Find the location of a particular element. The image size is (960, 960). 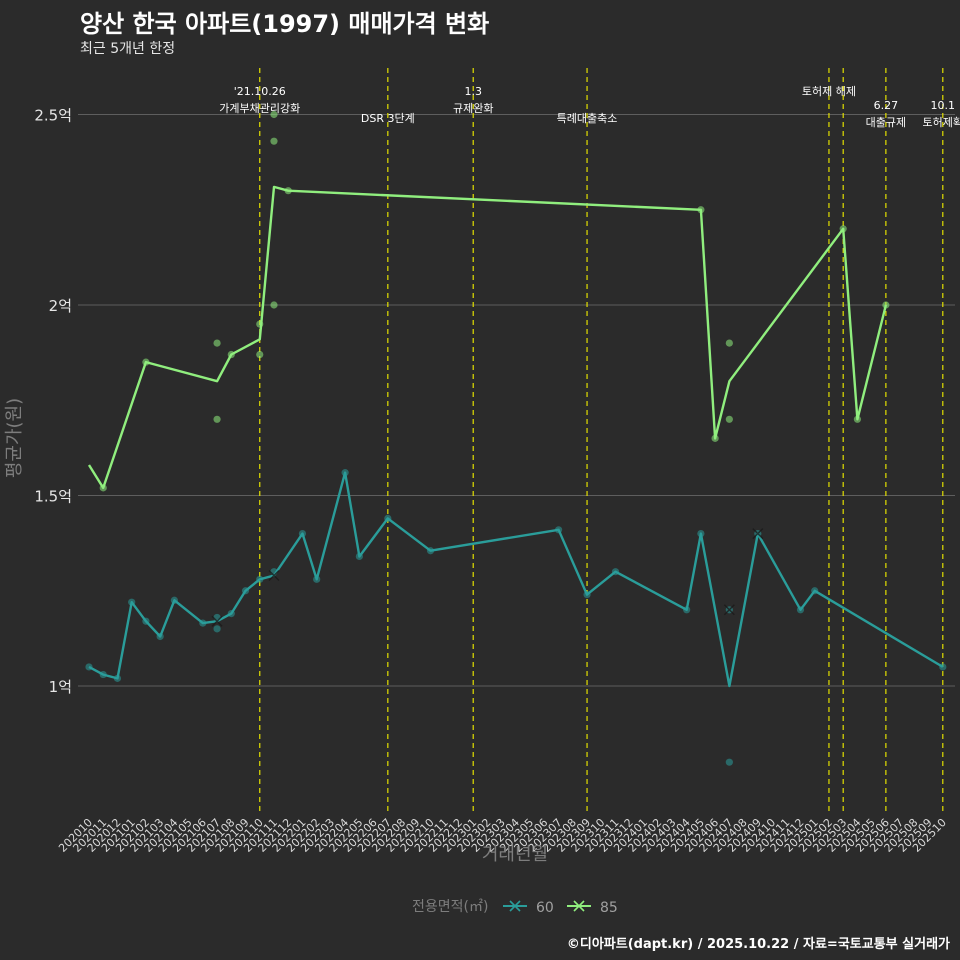

event-label: 토허제 해제 is located at coordinates (829, 91).